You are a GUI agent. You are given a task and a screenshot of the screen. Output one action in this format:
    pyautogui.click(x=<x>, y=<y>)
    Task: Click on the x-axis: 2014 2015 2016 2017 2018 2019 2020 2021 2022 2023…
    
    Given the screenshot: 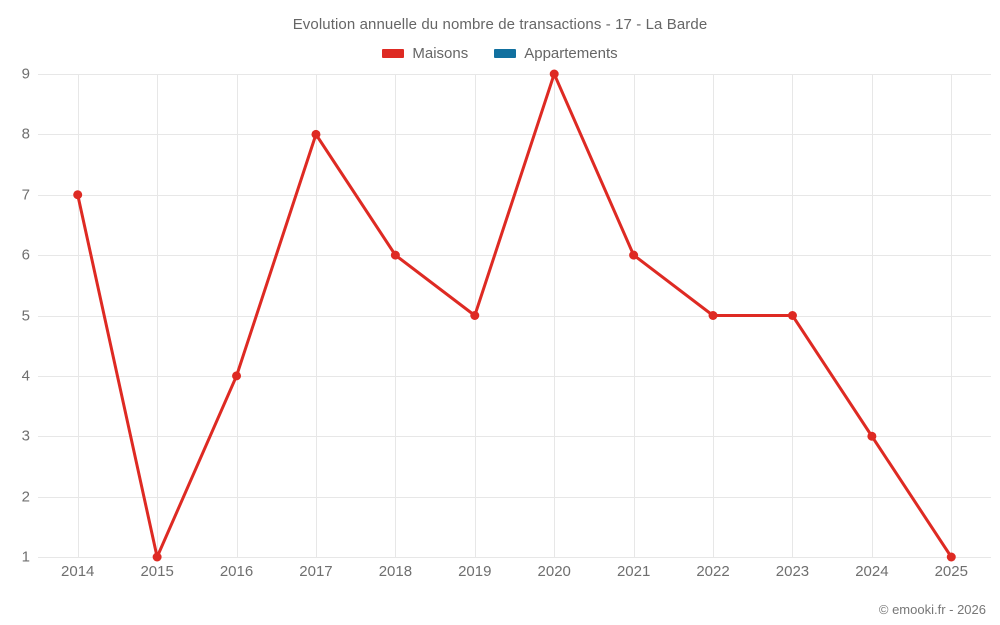 What is the action you would take?
    pyautogui.click(x=514, y=575)
    